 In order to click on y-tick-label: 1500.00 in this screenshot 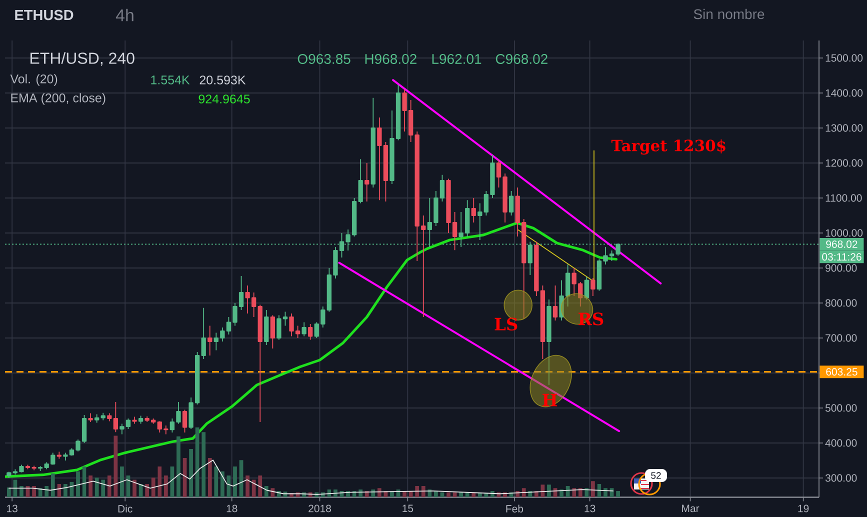, I will do `click(844, 58)`.